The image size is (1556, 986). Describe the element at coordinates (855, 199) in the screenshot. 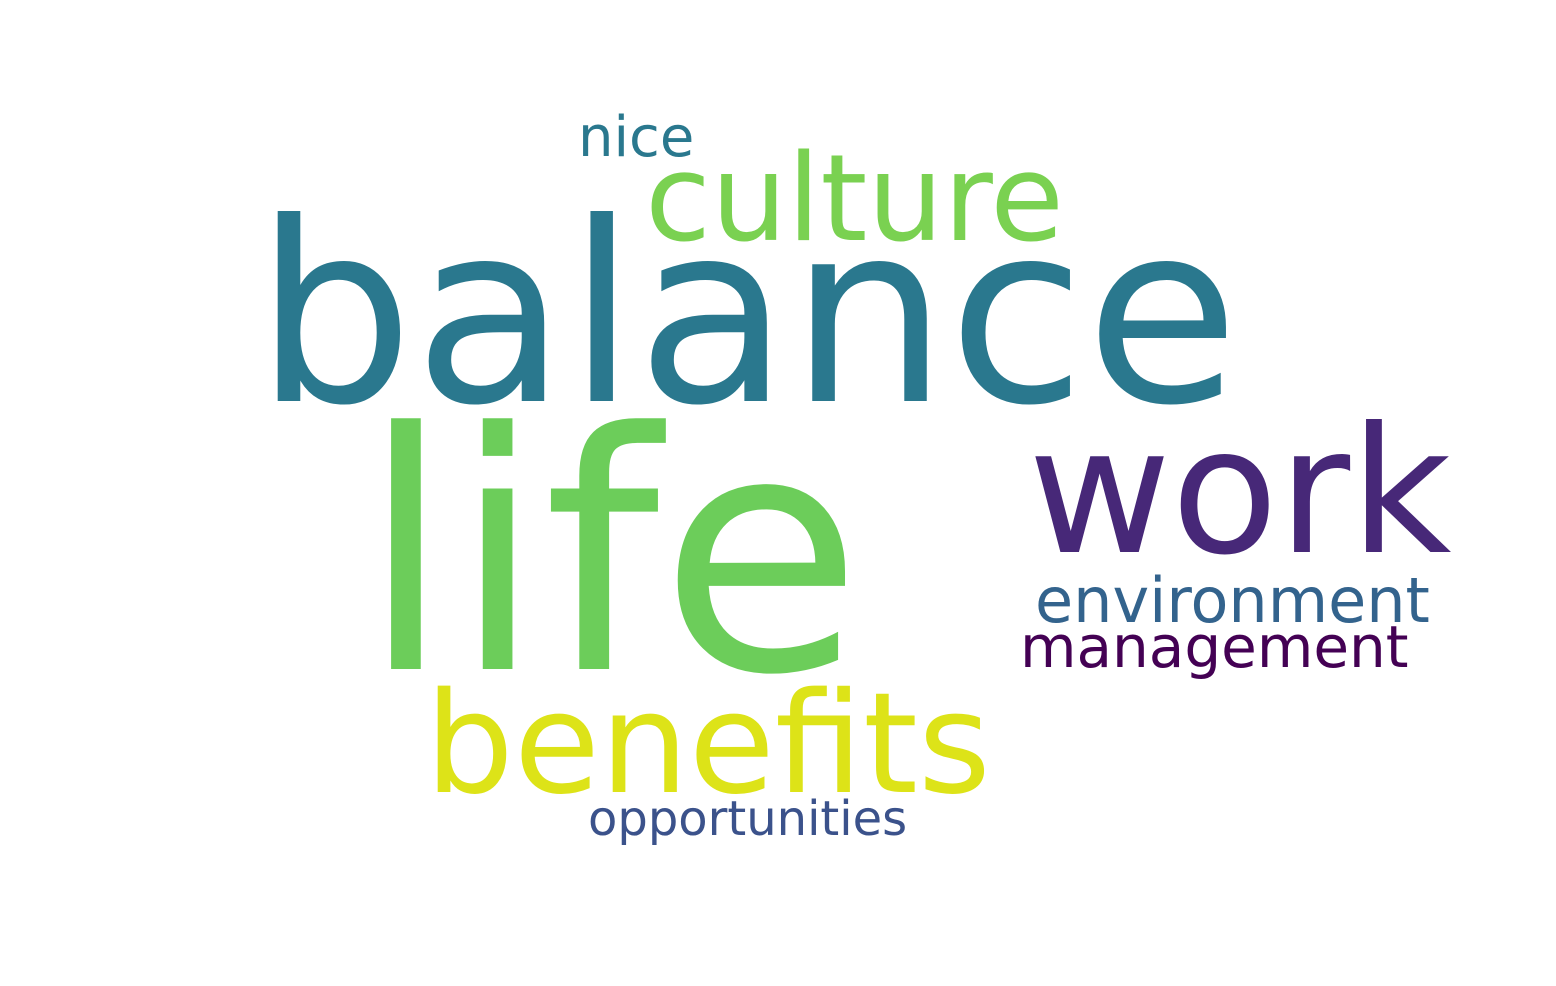

I see `word-culture: culture` at that location.